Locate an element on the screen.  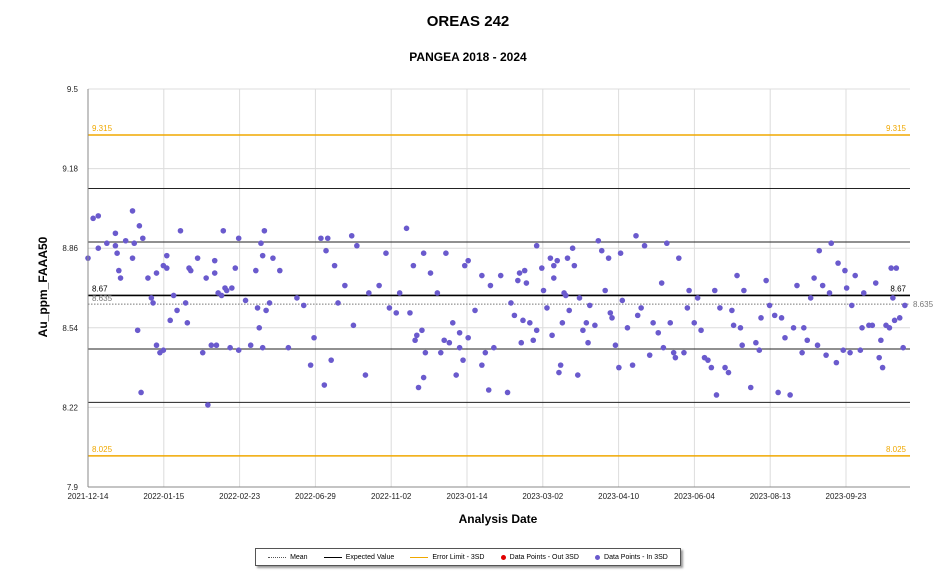
legend-label: Mean is located at coordinates (299, 557).